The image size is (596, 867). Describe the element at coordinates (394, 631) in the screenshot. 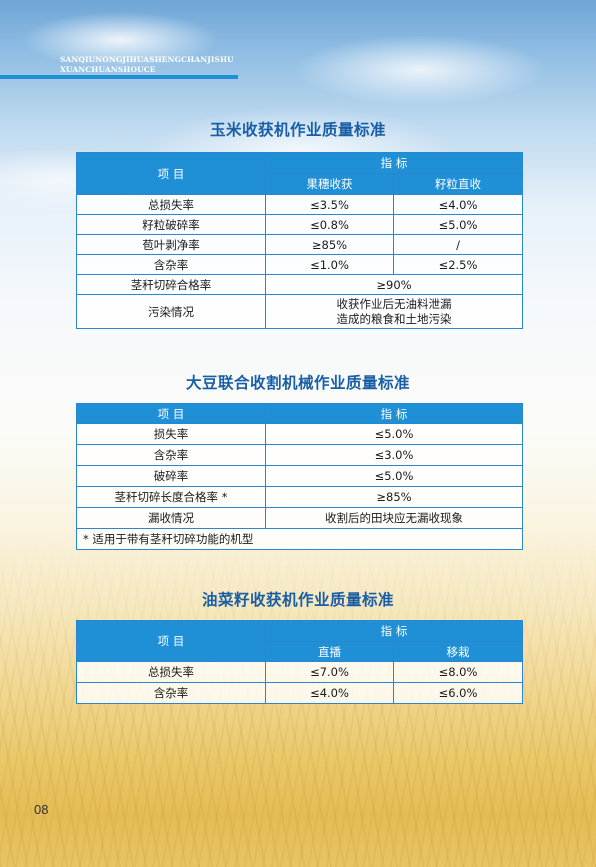

I see `rapeseed-header-index: 指 标` at that location.